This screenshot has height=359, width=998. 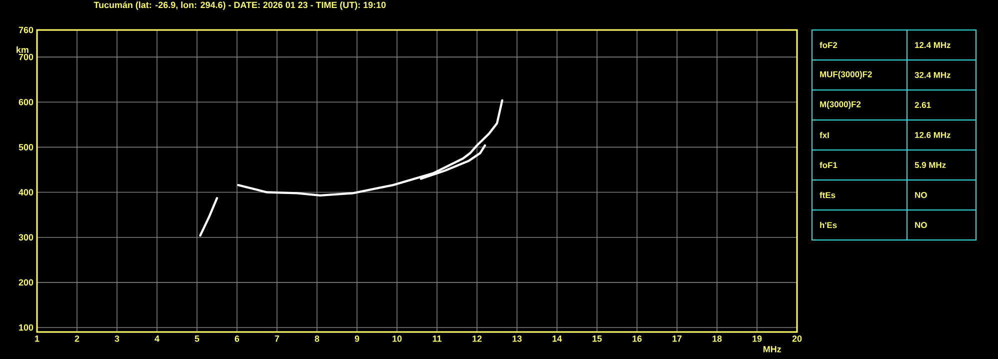 I want to click on category-label: ftEs, so click(x=828, y=195).